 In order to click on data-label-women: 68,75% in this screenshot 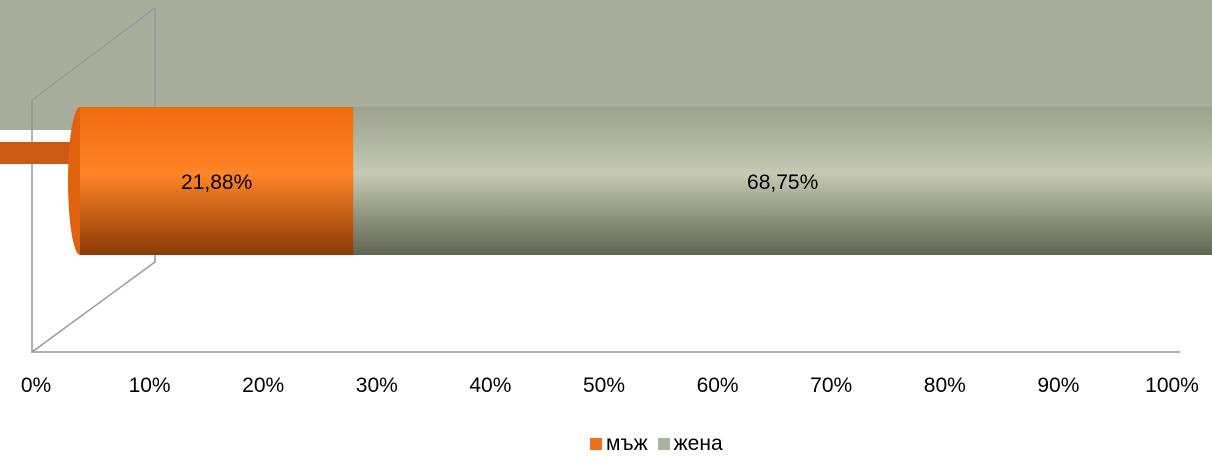, I will do `click(782, 182)`.